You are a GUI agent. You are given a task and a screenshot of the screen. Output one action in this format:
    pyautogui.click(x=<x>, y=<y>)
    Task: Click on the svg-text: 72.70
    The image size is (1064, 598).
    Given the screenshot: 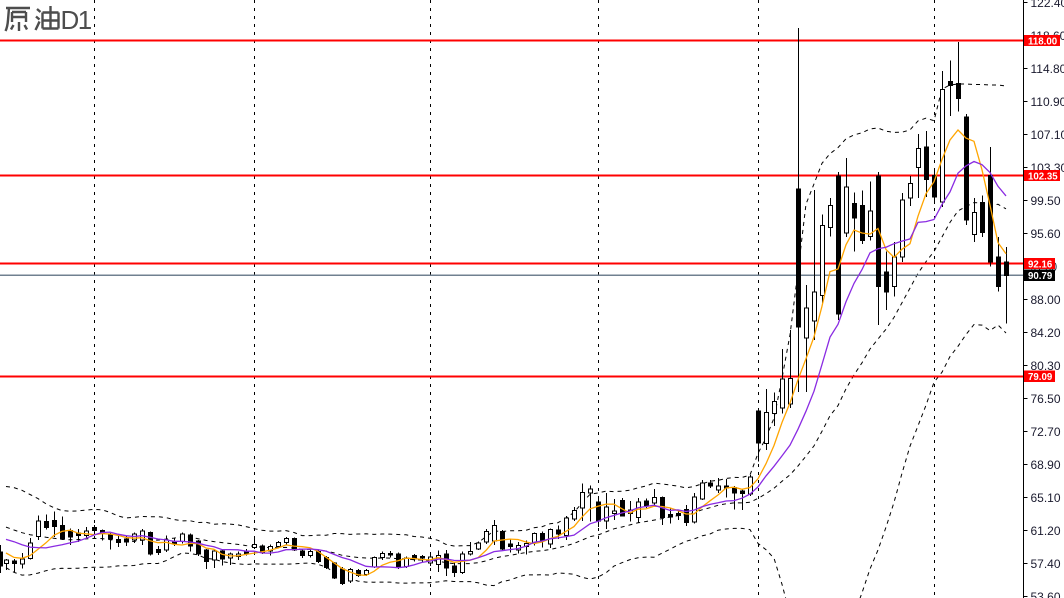 What is the action you would take?
    pyautogui.click(x=1046, y=432)
    